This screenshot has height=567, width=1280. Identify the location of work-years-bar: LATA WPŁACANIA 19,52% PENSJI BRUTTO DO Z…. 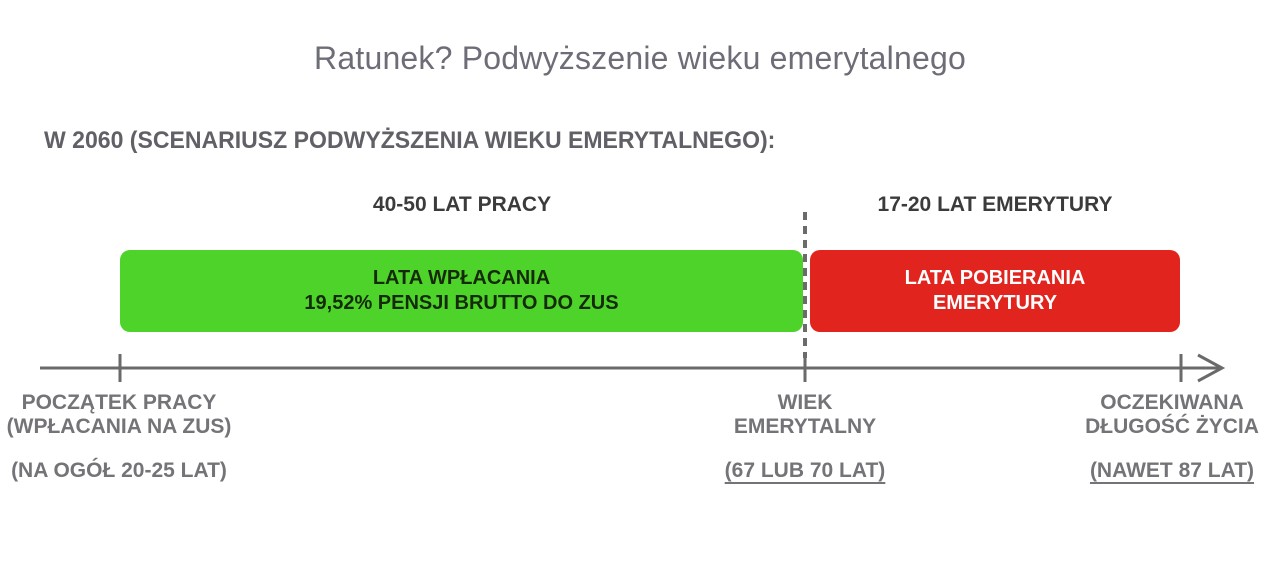
(461, 291).